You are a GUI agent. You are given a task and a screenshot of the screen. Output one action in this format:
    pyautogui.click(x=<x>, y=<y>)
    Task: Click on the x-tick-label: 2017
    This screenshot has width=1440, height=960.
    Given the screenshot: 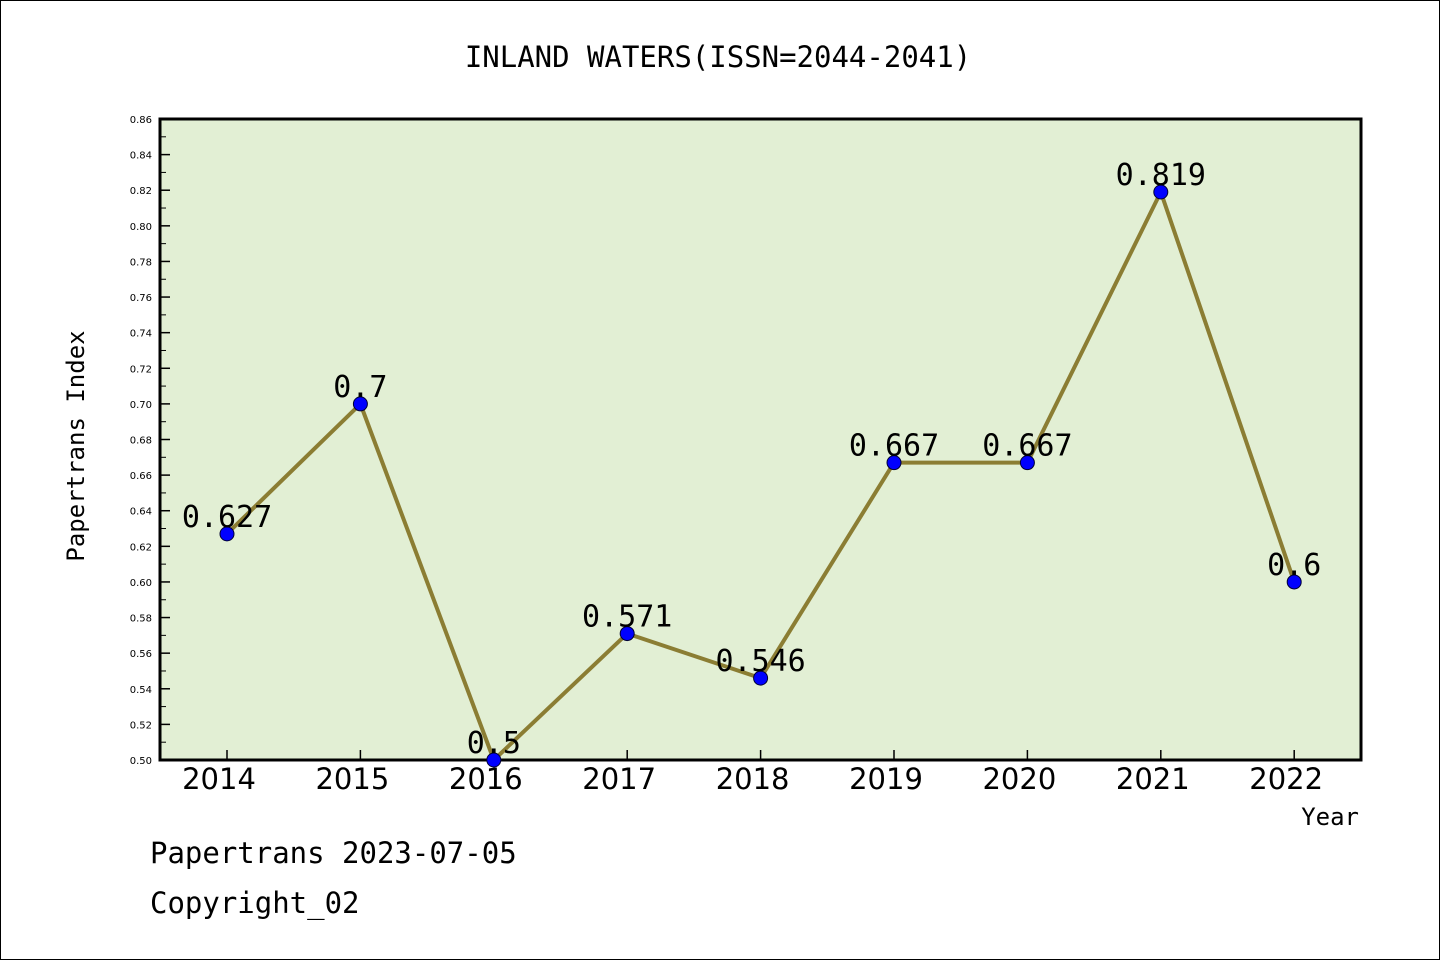 What is the action you would take?
    pyautogui.click(x=619, y=779)
    